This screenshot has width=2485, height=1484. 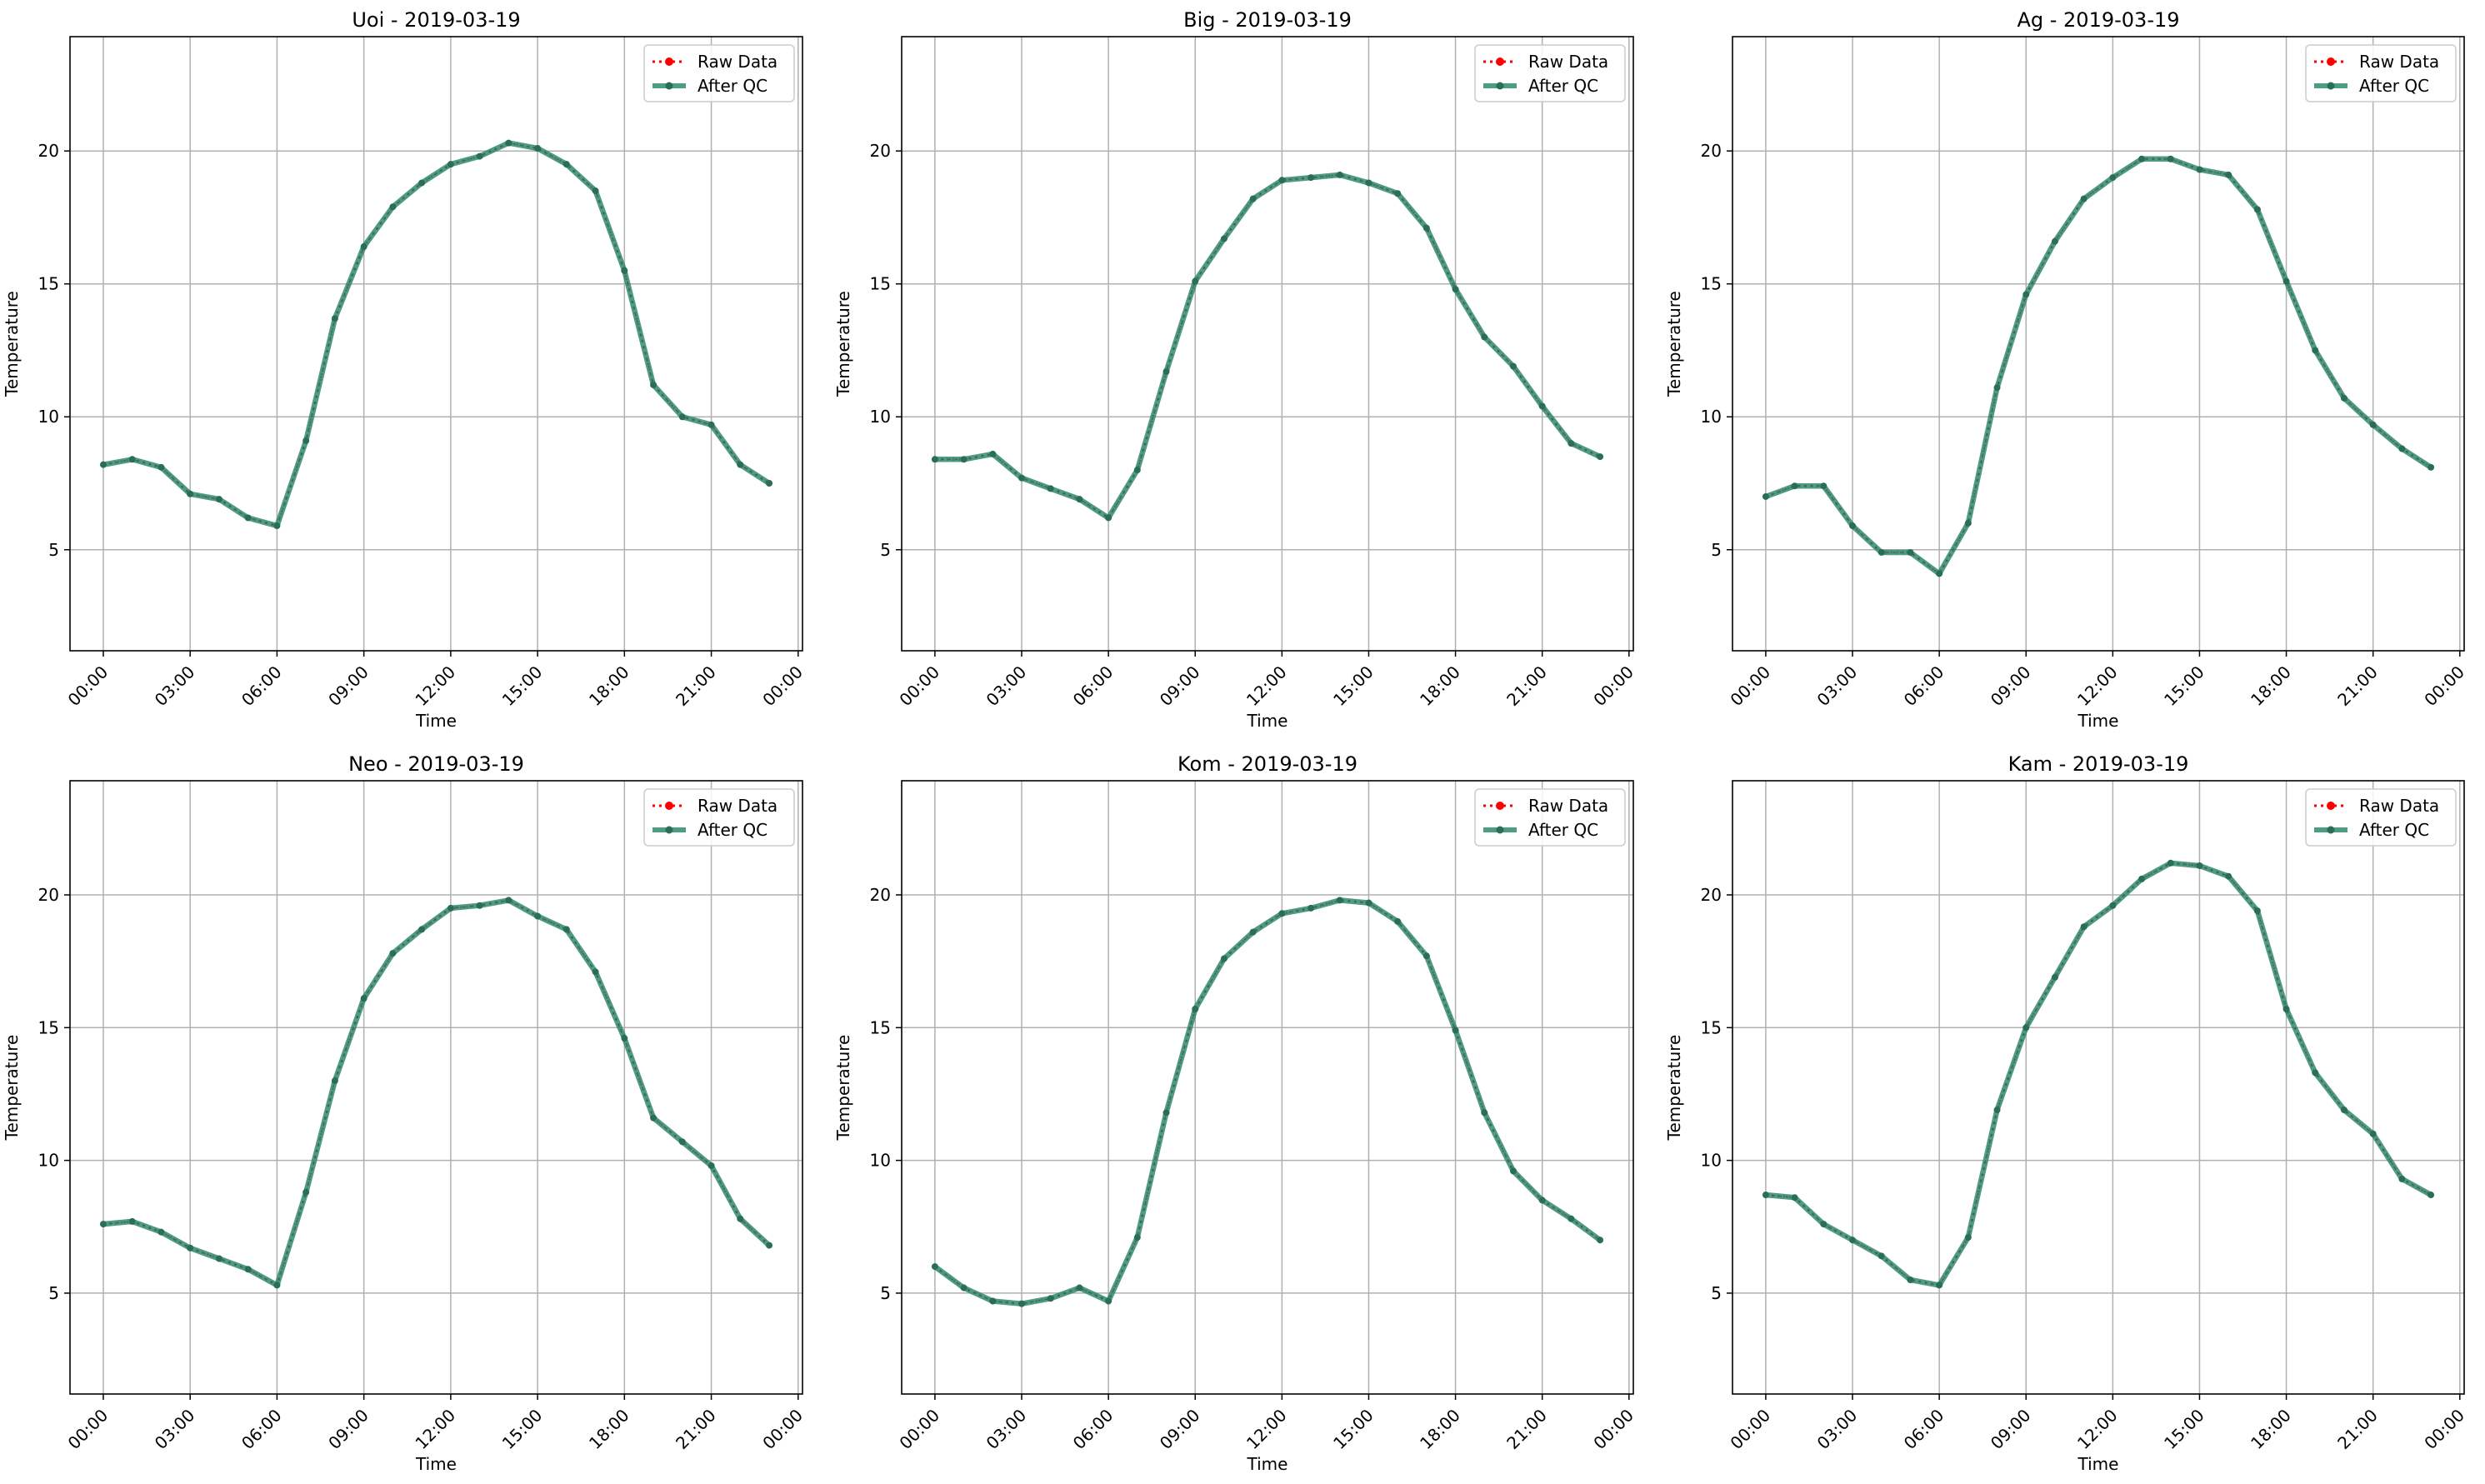 I want to click on chart-title: Uoi - 2019-03-19, so click(x=436, y=20).